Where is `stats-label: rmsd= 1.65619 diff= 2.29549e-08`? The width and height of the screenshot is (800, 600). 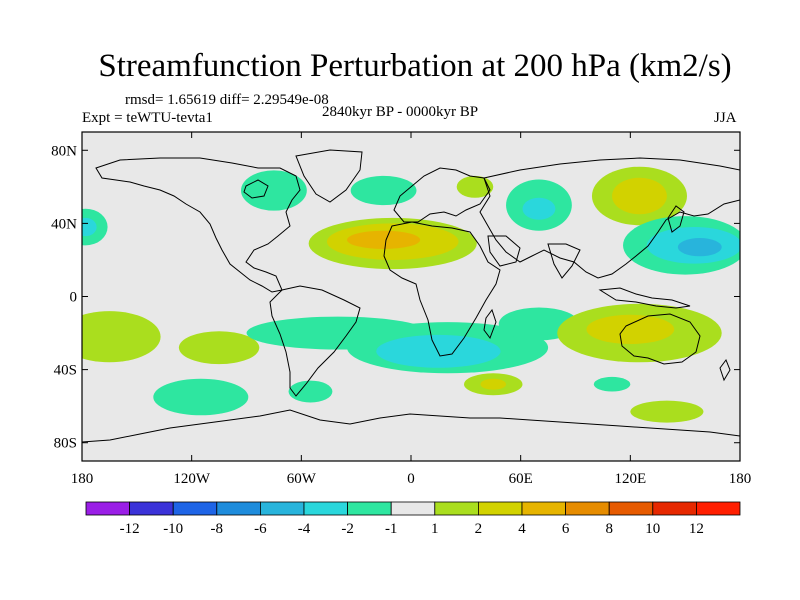
stats-label: rmsd= 1.65619 diff= 2.29549e-08 is located at coordinates (227, 100).